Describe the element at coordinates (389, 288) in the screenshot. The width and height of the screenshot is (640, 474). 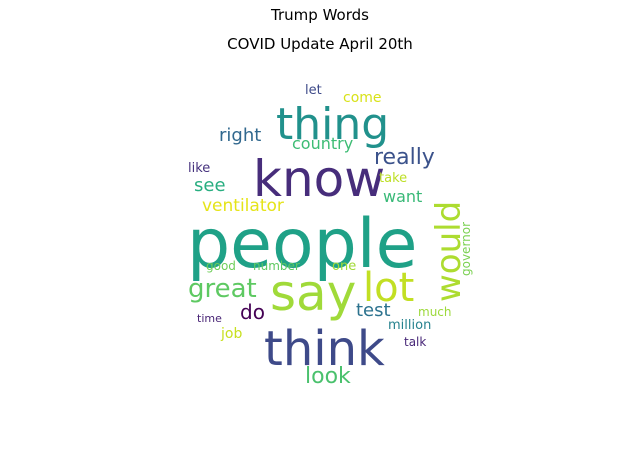
I see `word-lot: lot` at that location.